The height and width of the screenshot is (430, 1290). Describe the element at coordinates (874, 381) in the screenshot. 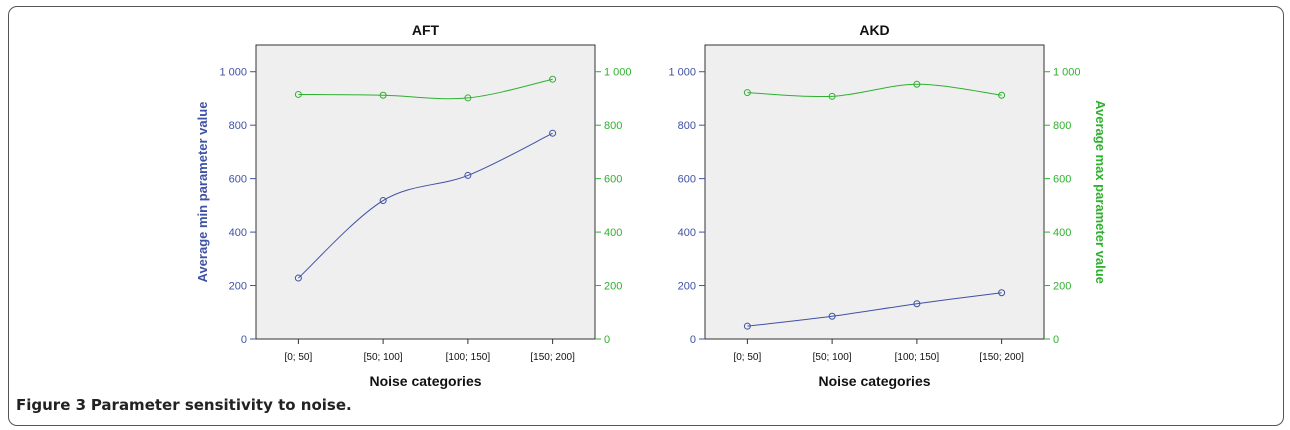

I see `x-axis-label-akd: Noise categories` at that location.